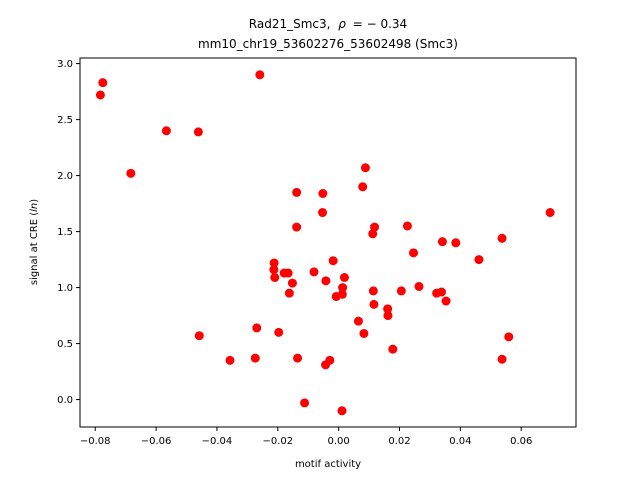 The image size is (640, 480). I want to click on y-tick-label: 3.0, so click(65, 64).